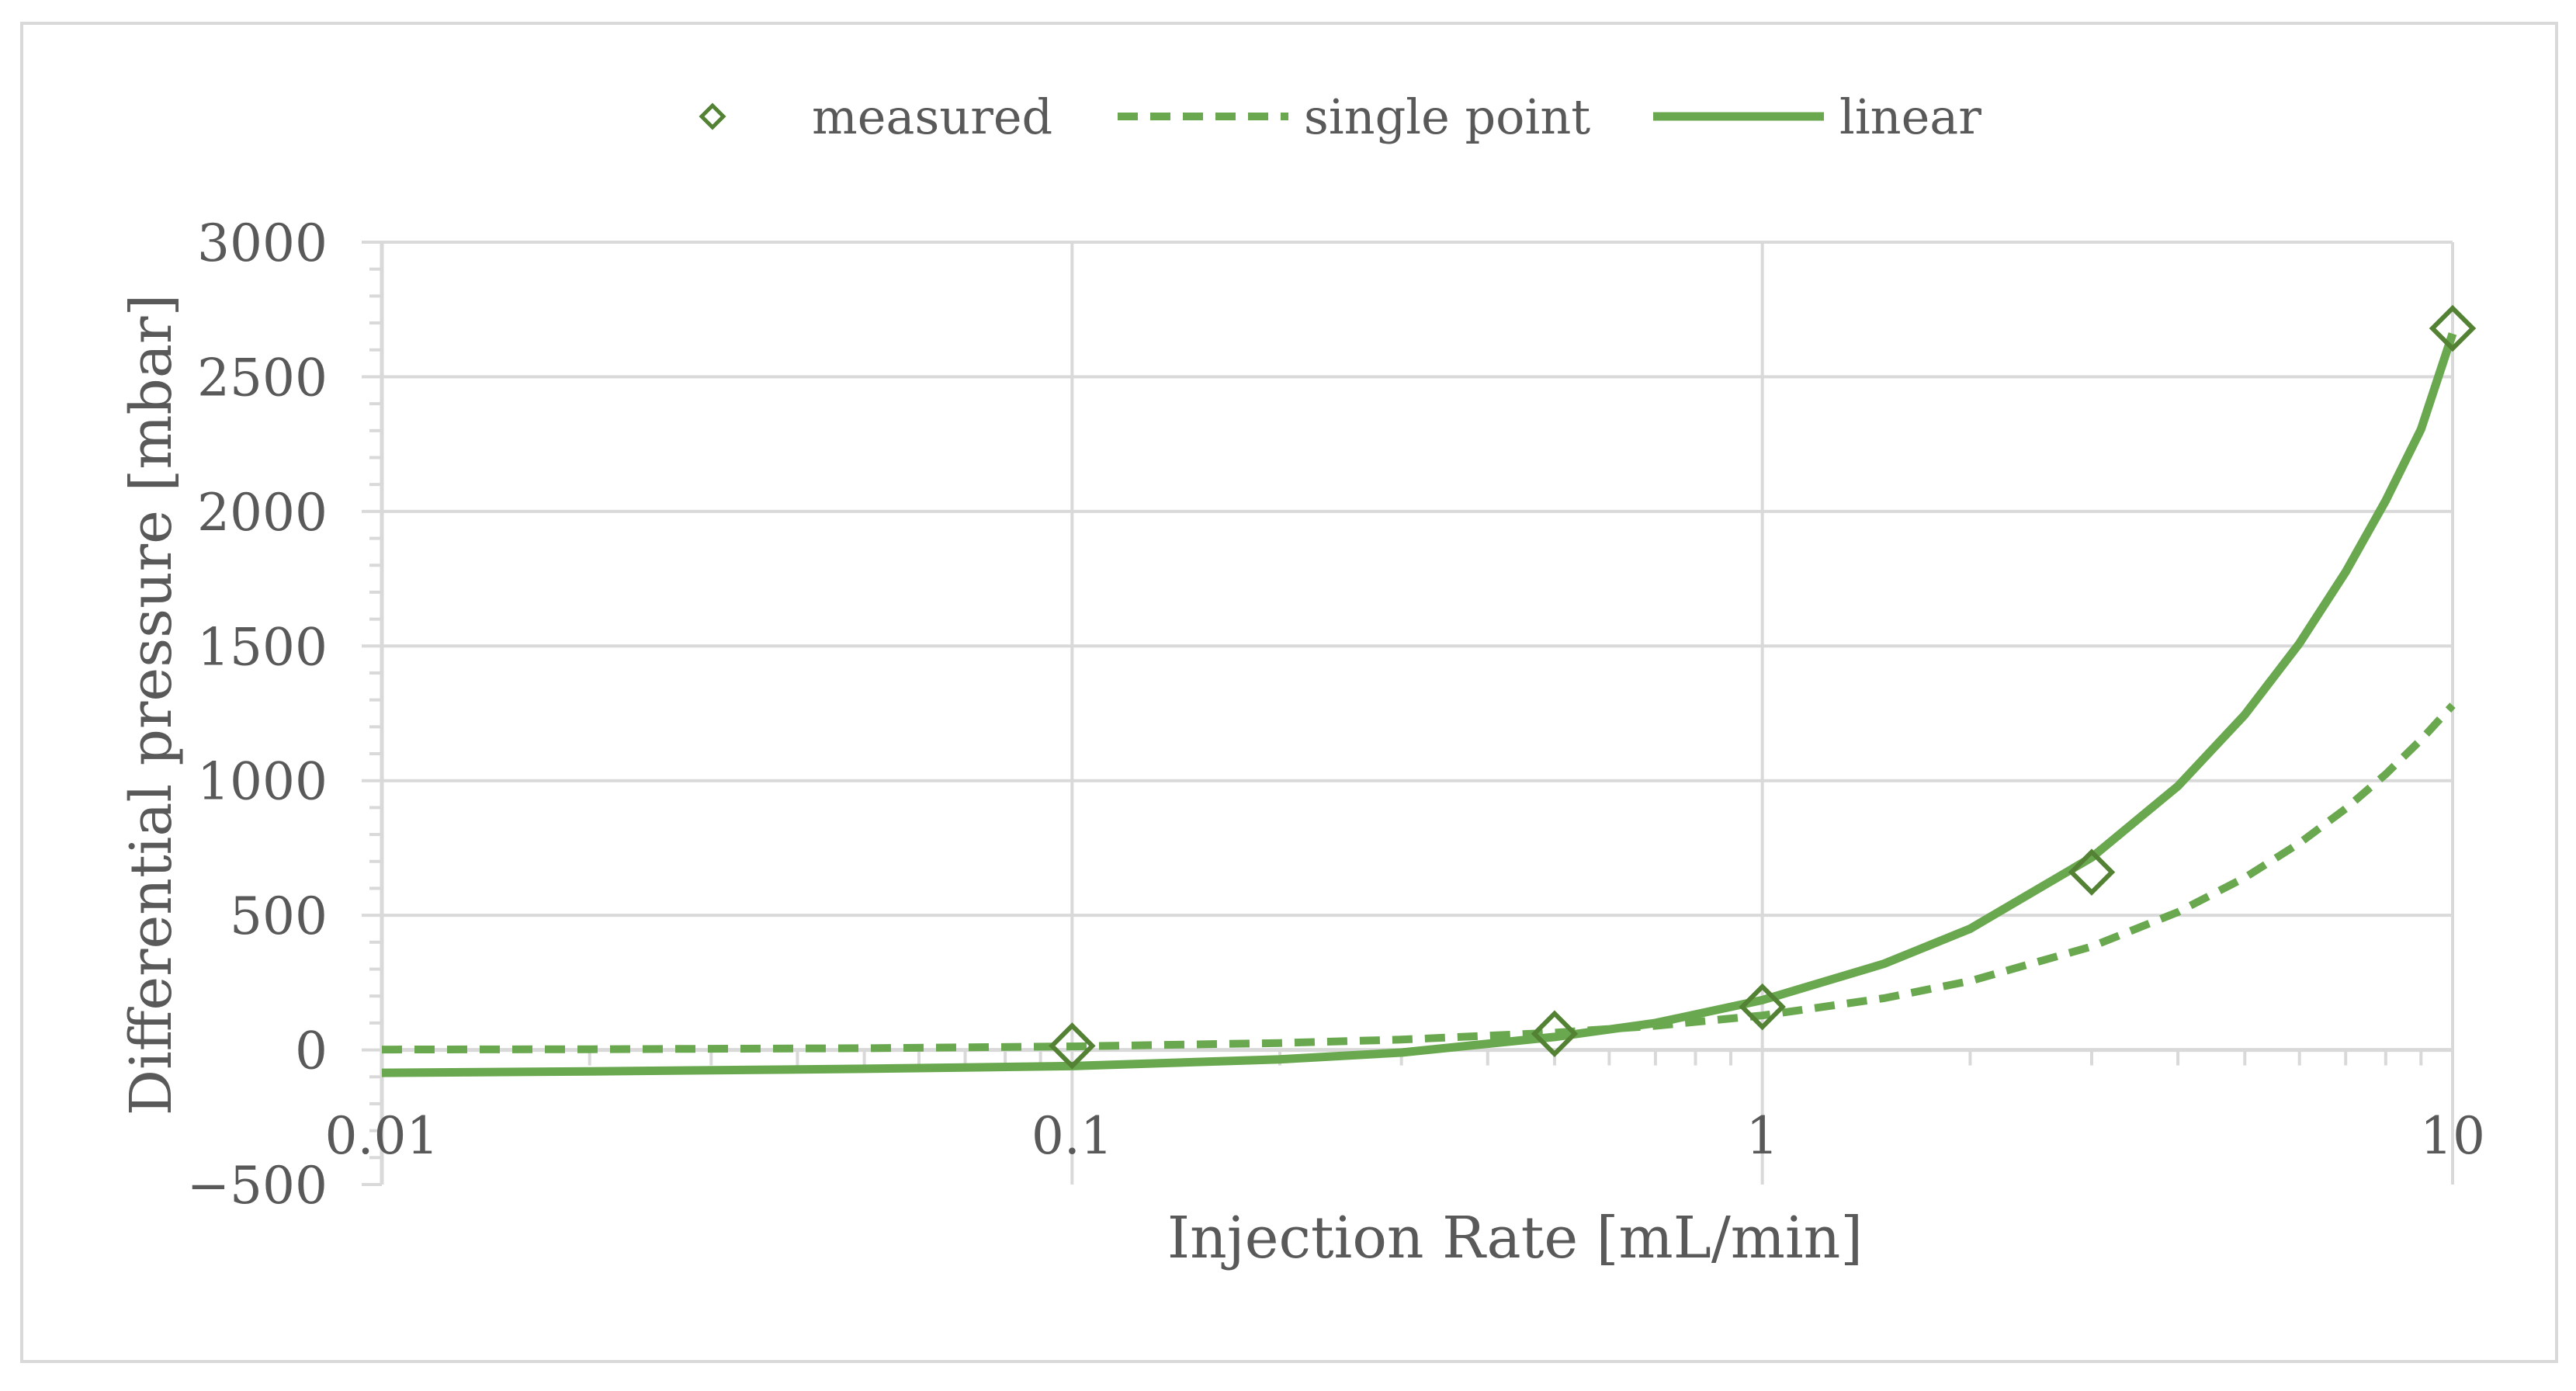 The height and width of the screenshot is (1391, 2576). Describe the element at coordinates (1515, 1238) in the screenshot. I see `x-axis-title: Injection Rate [mL/min]` at that location.